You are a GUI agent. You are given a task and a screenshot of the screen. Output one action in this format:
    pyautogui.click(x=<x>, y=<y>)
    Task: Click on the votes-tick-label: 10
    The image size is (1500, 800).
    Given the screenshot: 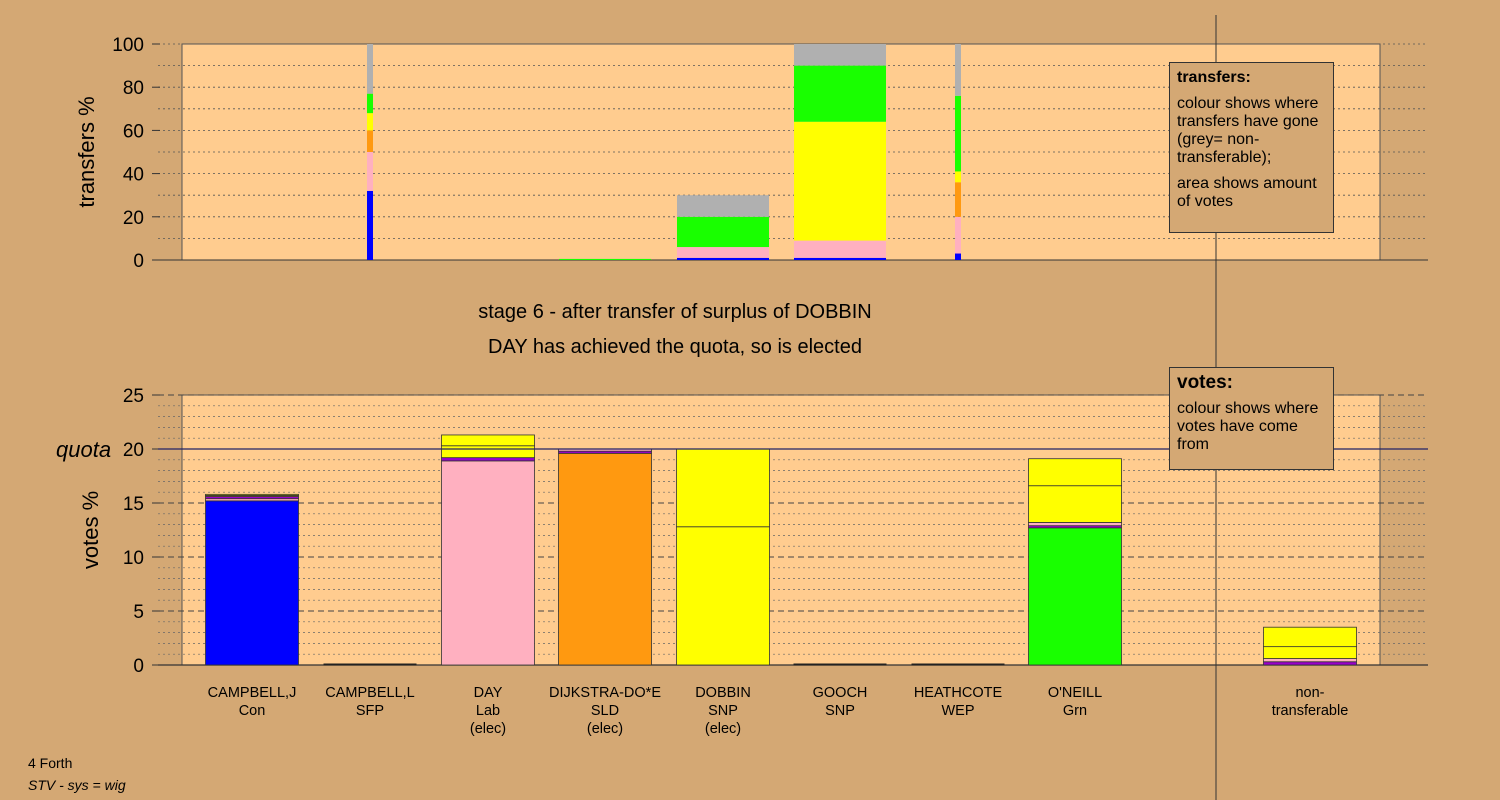 What is the action you would take?
    pyautogui.click(x=133, y=558)
    